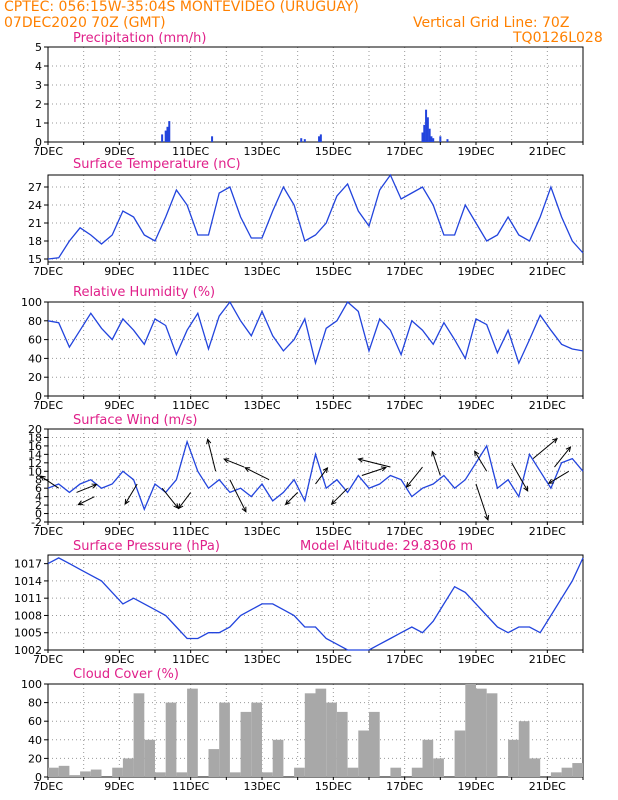 This screenshot has width=618, height=800. Describe the element at coordinates (144, 292) in the screenshot. I see `panel-title: Relative Humidity (%)` at that location.